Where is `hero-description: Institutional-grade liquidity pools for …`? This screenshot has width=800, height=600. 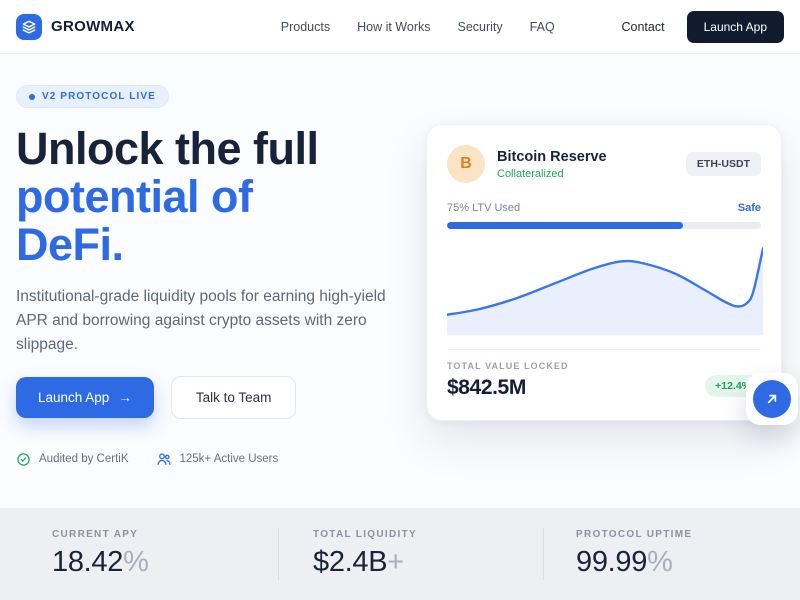 hero-description: Institutional-grade liquidity pools for … is located at coordinates (201, 320).